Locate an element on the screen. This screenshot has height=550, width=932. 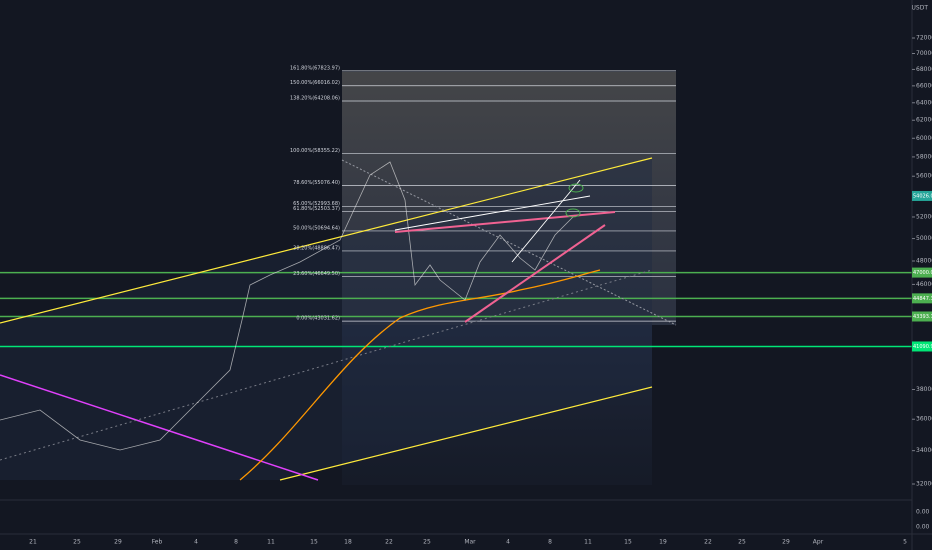
y-tick-label: 48000.00 is located at coordinates (924, 261).